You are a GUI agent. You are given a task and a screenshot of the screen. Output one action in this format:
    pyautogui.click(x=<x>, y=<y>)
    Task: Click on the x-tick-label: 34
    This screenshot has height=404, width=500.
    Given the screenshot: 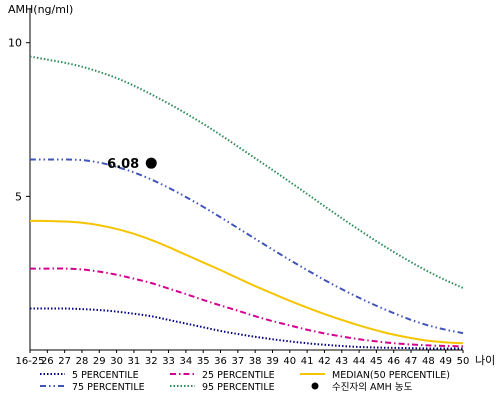 What is the action you would take?
    pyautogui.click(x=186, y=361)
    